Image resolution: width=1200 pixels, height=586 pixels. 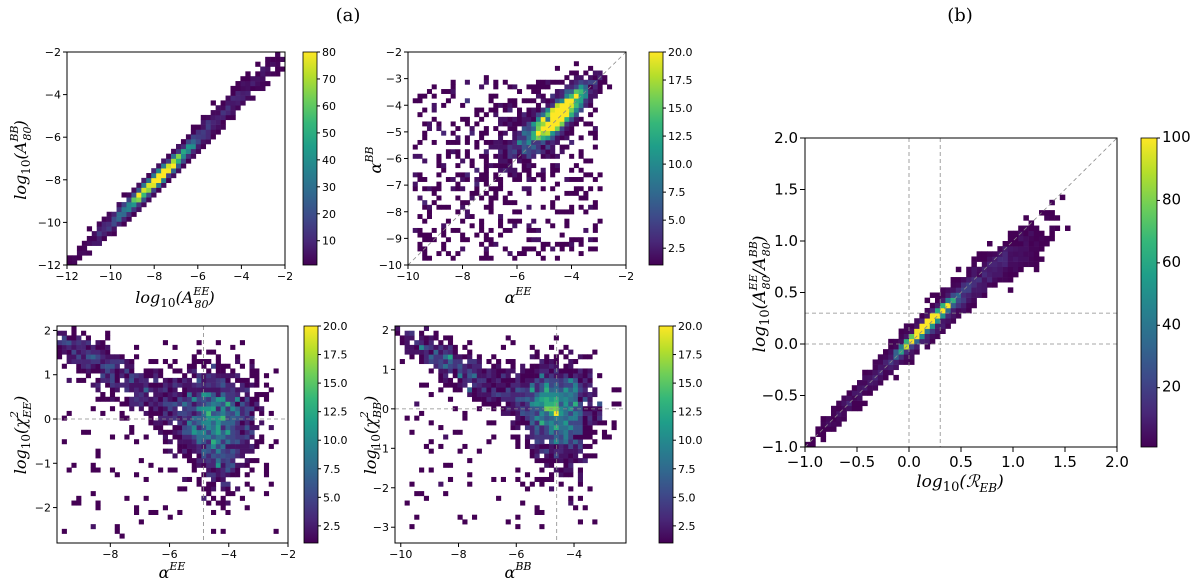 I want to click on p3-colorbar, so click(x=311, y=434).